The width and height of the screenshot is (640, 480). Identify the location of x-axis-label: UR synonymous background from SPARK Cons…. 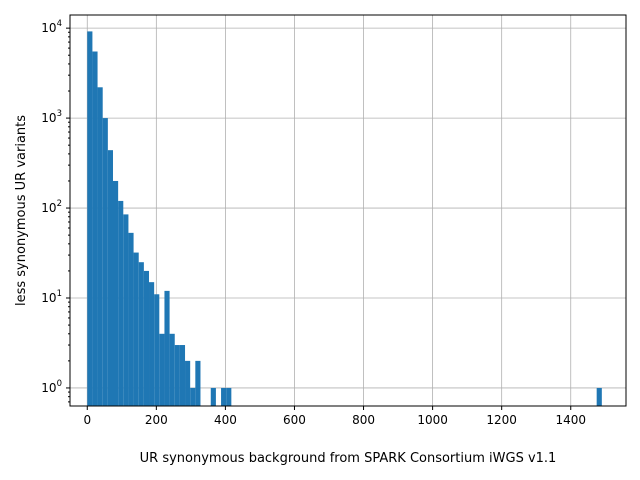
(348, 458).